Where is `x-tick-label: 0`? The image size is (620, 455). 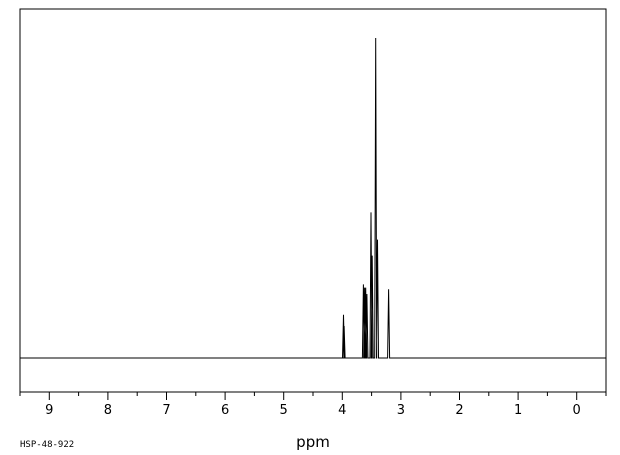
x-tick-label: 0 is located at coordinates (577, 410).